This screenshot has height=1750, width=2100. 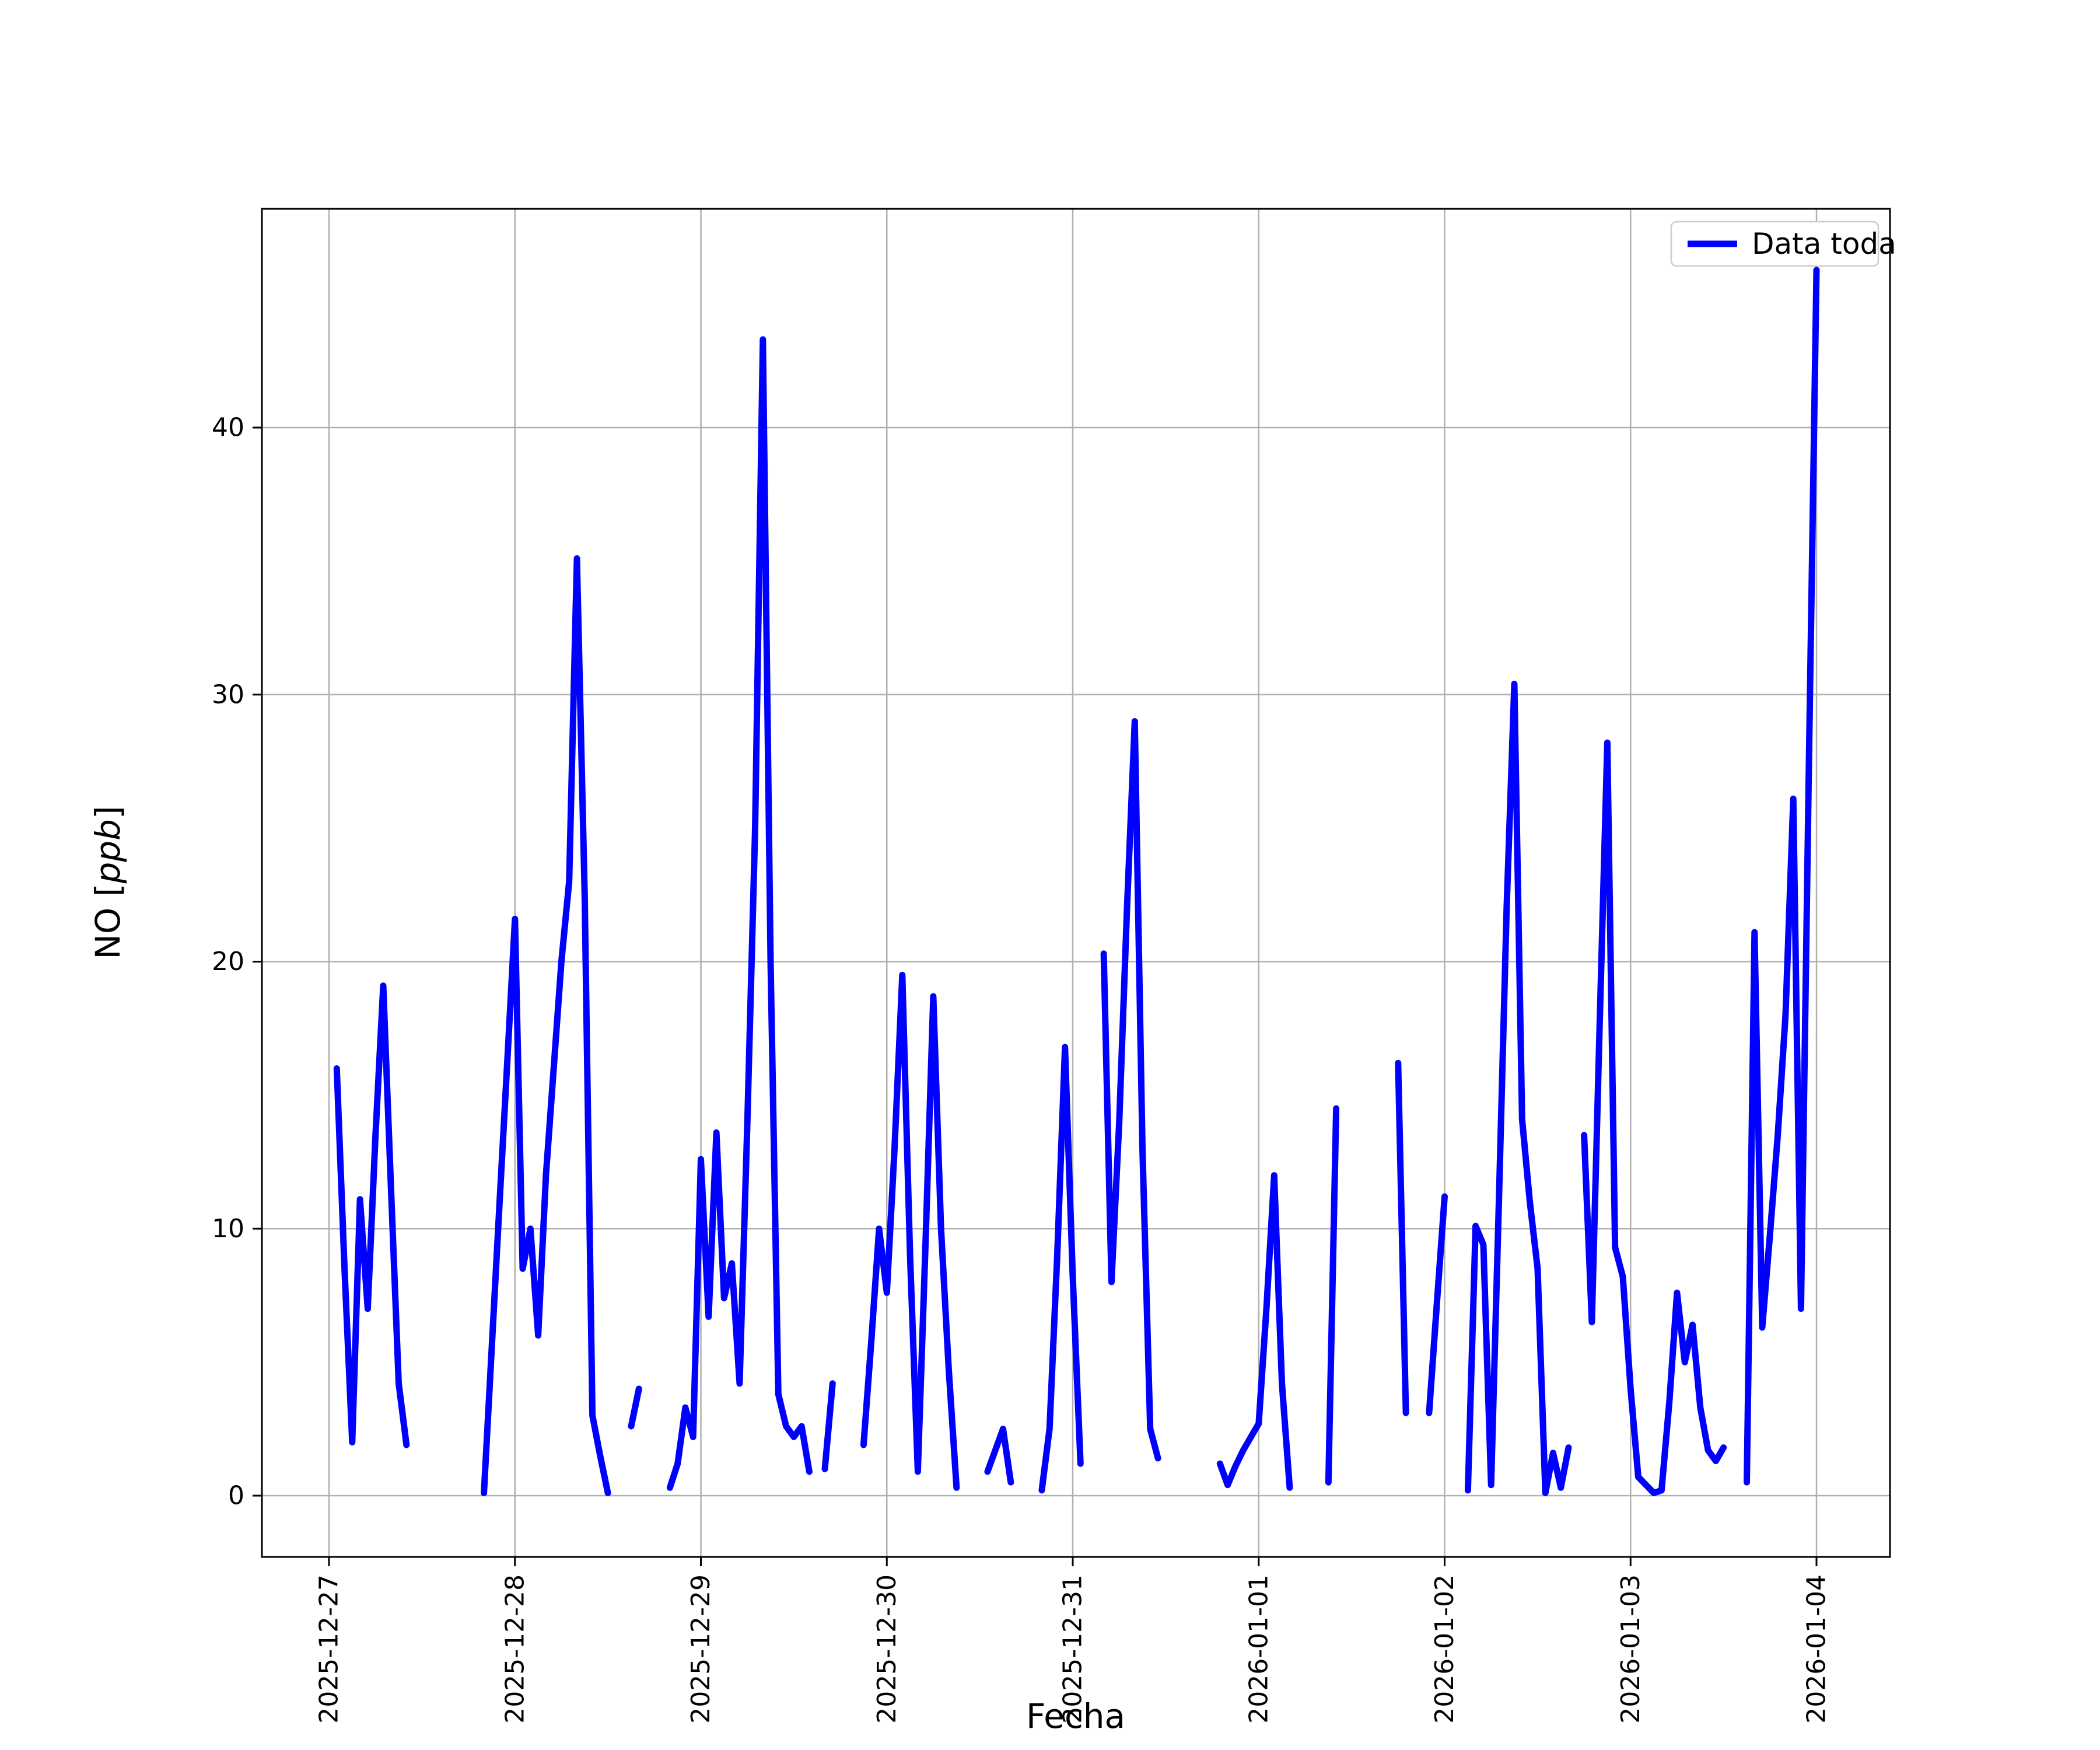 I want to click on y-tick-label: 0, so click(x=236, y=1496).